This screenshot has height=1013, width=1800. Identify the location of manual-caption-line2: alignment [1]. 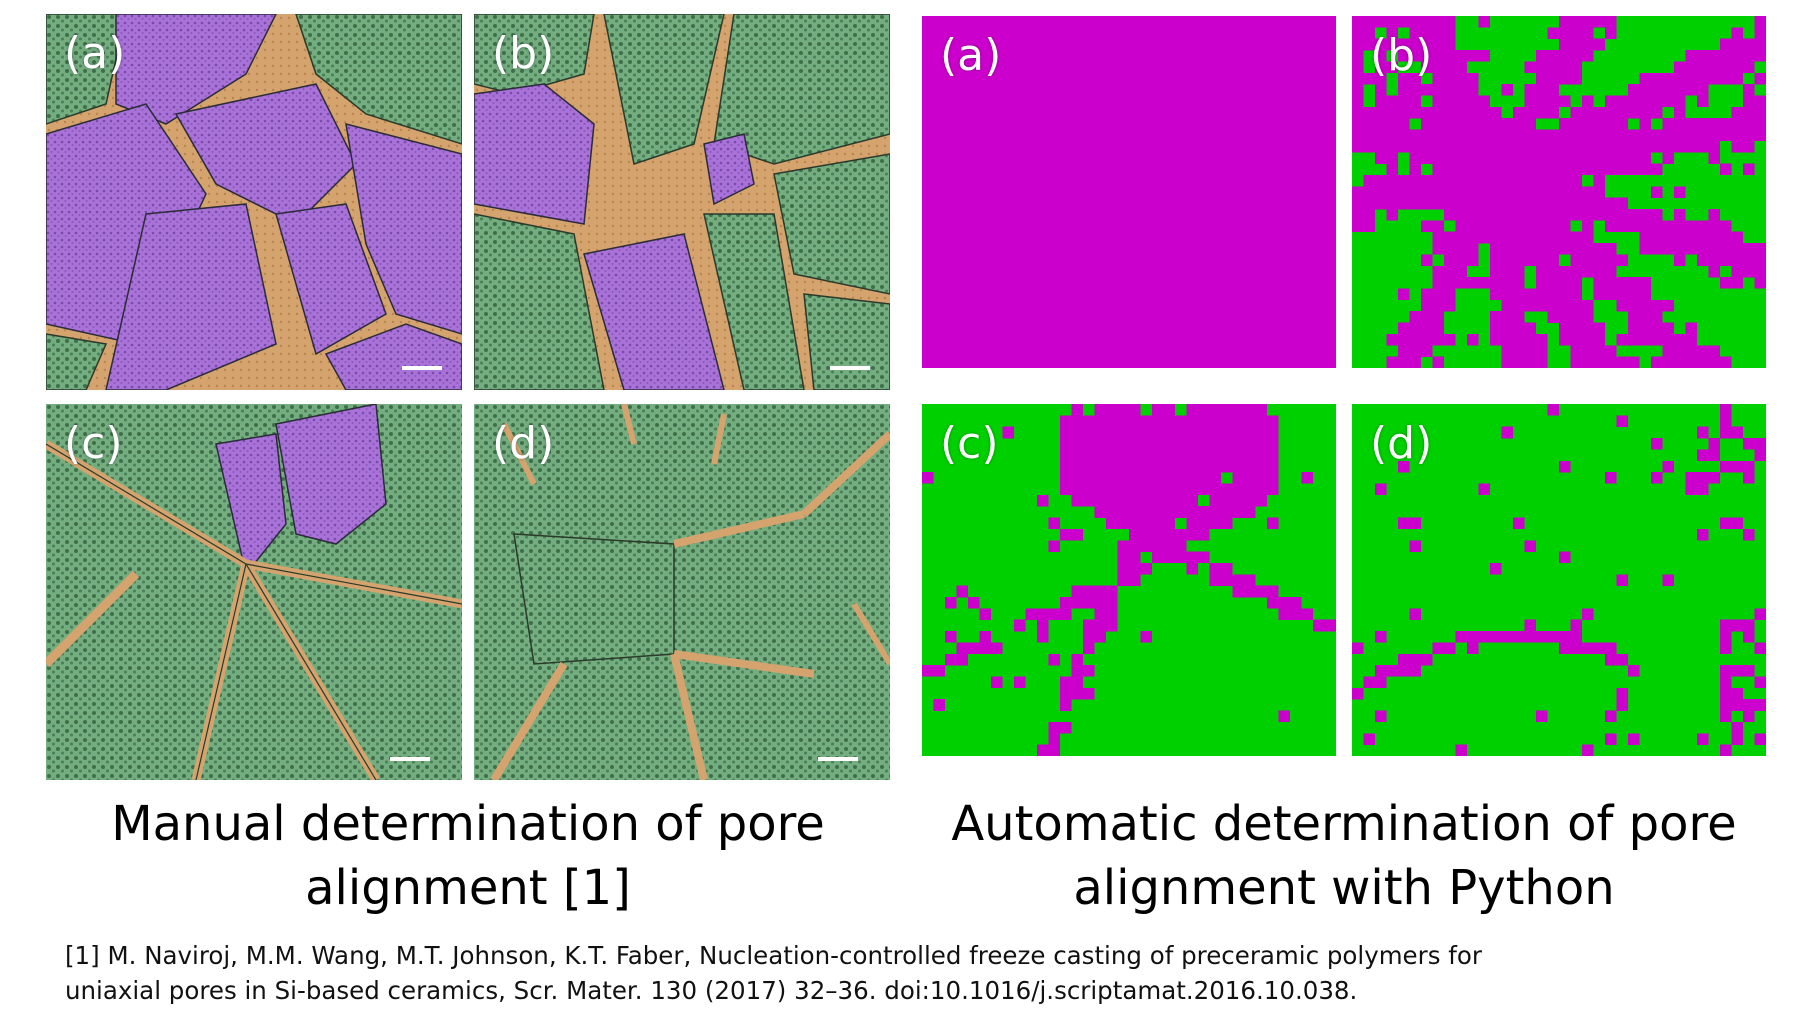
(468, 888).